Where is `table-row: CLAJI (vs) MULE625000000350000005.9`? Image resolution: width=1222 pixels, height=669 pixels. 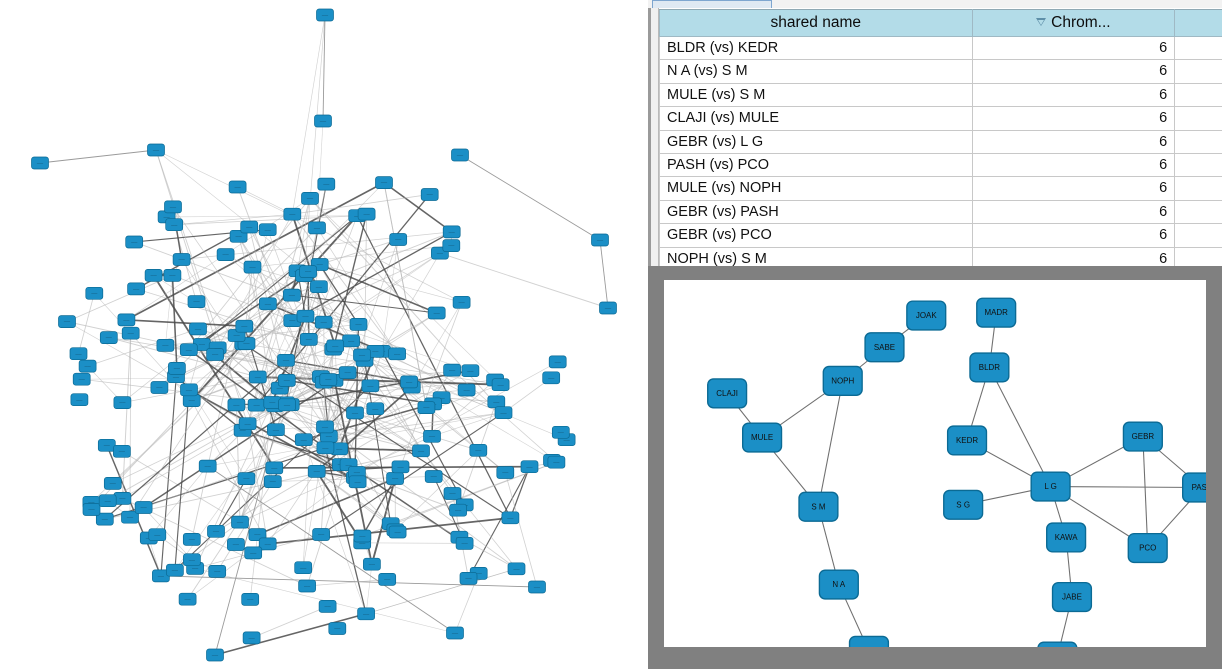 table-row: CLAJI (vs) MULE625000000350000005.9 is located at coordinates (940, 118).